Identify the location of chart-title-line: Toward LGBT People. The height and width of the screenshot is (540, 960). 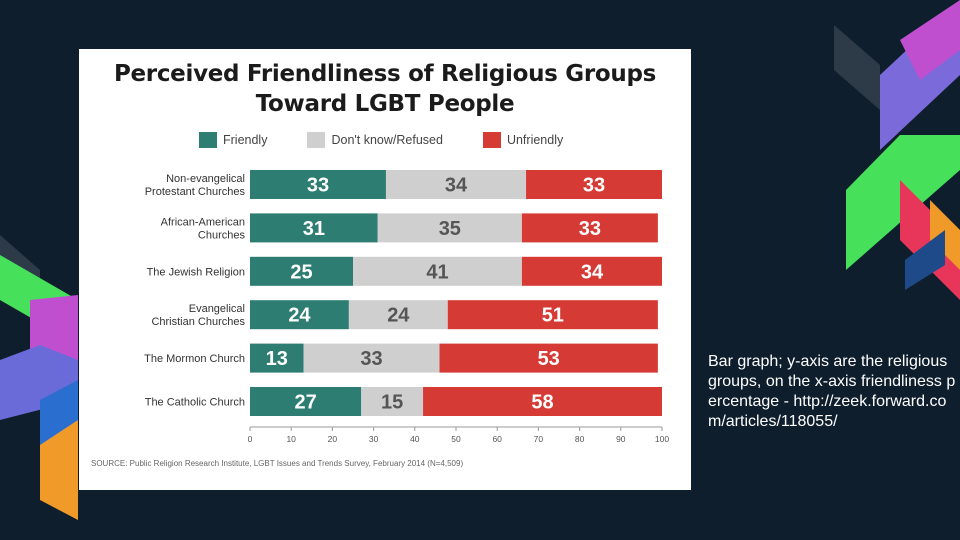
(385, 104).